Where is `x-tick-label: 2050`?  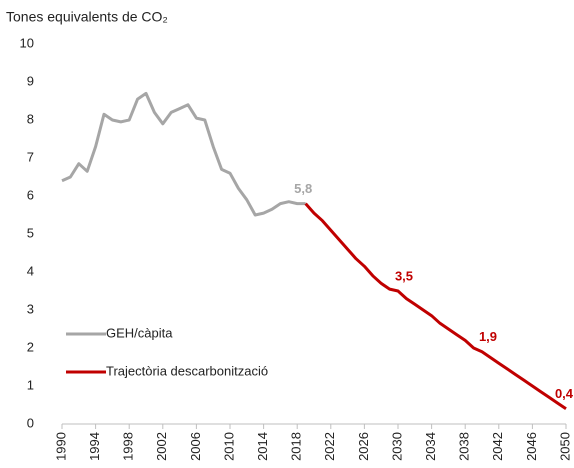
x-tick-label: 2050 is located at coordinates (564, 446).